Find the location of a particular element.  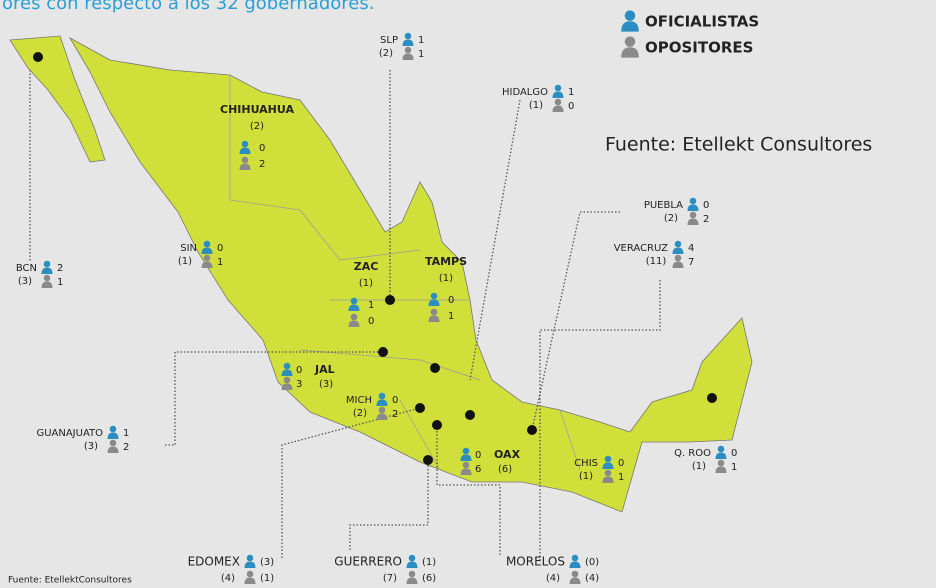

oficialistas-count: 2 is located at coordinates (60, 268).